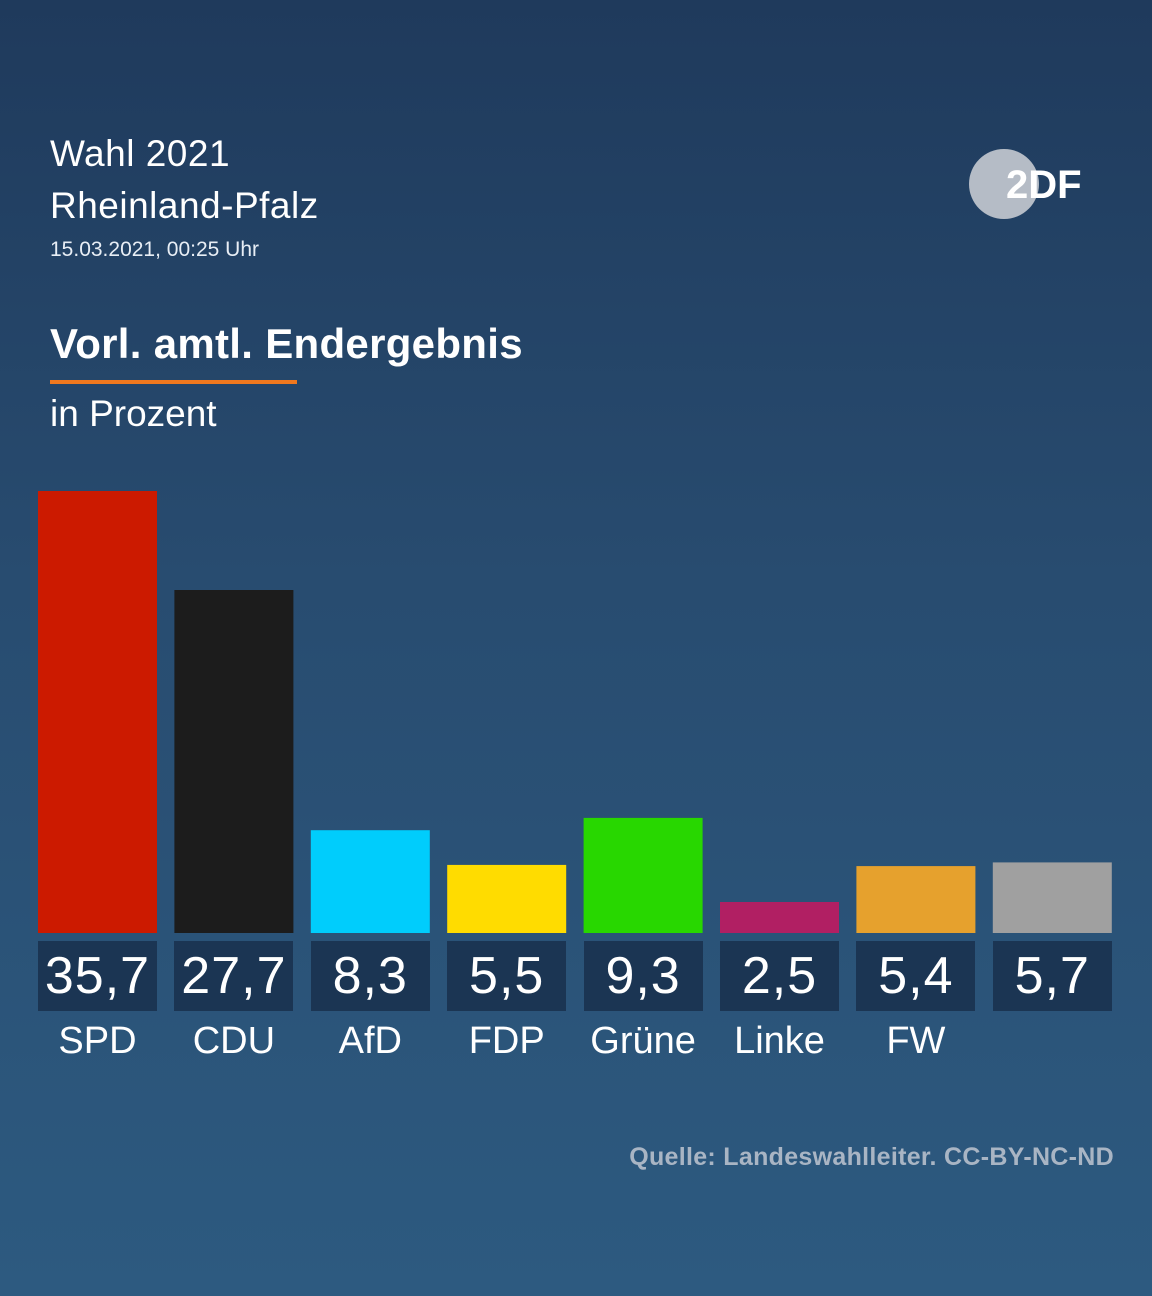 This screenshot has width=1152, height=1296. What do you see at coordinates (507, 898) in the screenshot?
I see `bar-fdp` at bounding box center [507, 898].